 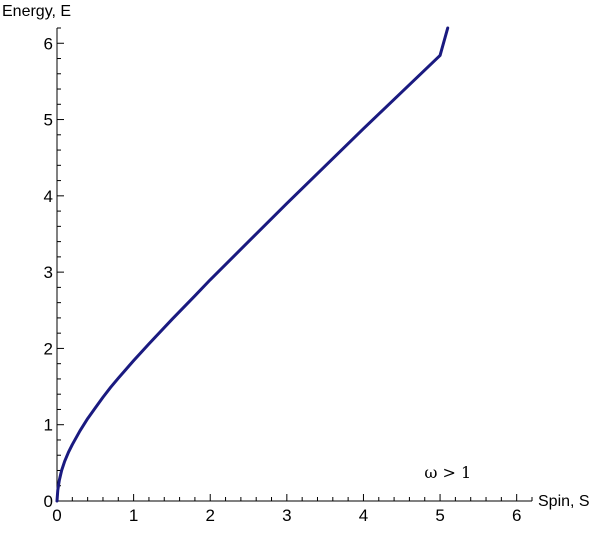 What do you see at coordinates (447, 472) in the screenshot?
I see `omega-annotation: ω > 1` at bounding box center [447, 472].